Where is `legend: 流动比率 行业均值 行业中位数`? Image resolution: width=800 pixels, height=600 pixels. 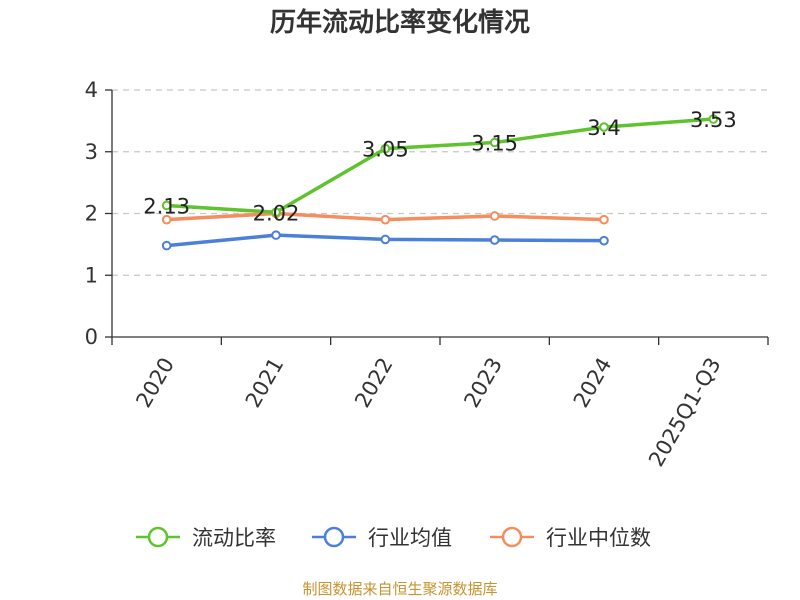 legend: 流动比率 行业均值 行业中位数 is located at coordinates (393, 538).